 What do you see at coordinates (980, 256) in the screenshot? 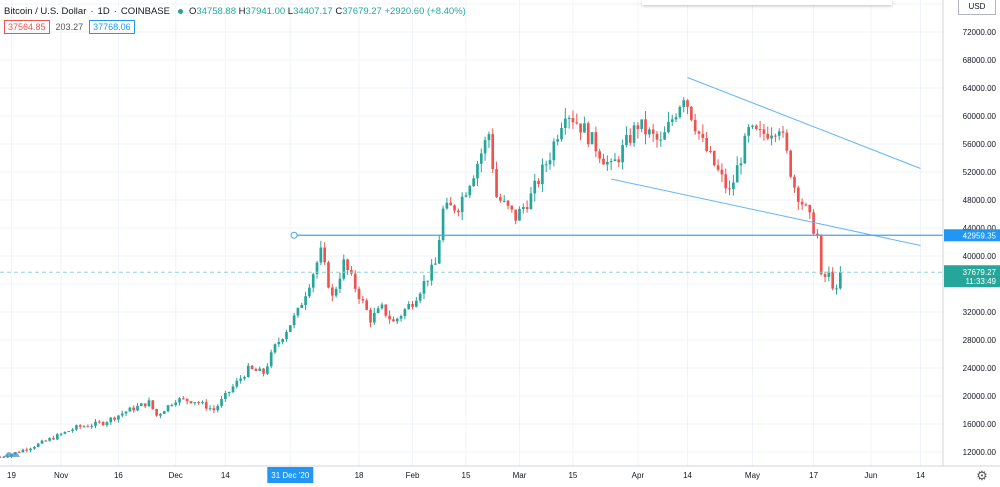
I see `price-tick-label: 40000.00` at bounding box center [980, 256].